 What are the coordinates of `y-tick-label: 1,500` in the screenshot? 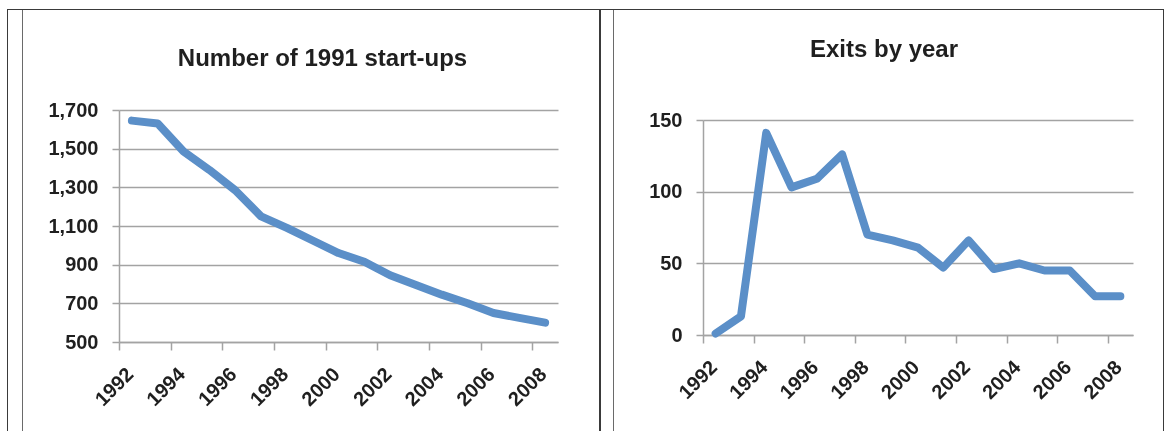 It's located at (73, 148).